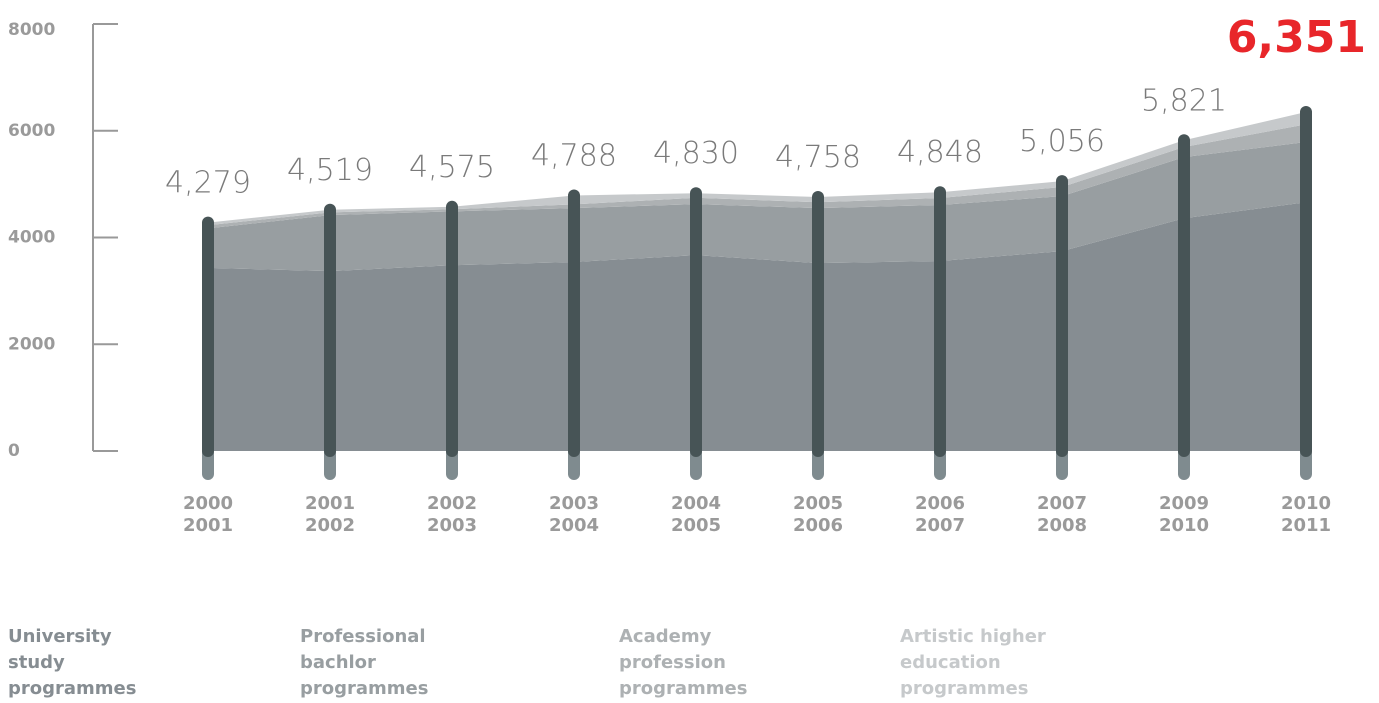 The height and width of the screenshot is (703, 1379). What do you see at coordinates (1184, 100) in the screenshot?
I see `value-label: 5,821` at bounding box center [1184, 100].